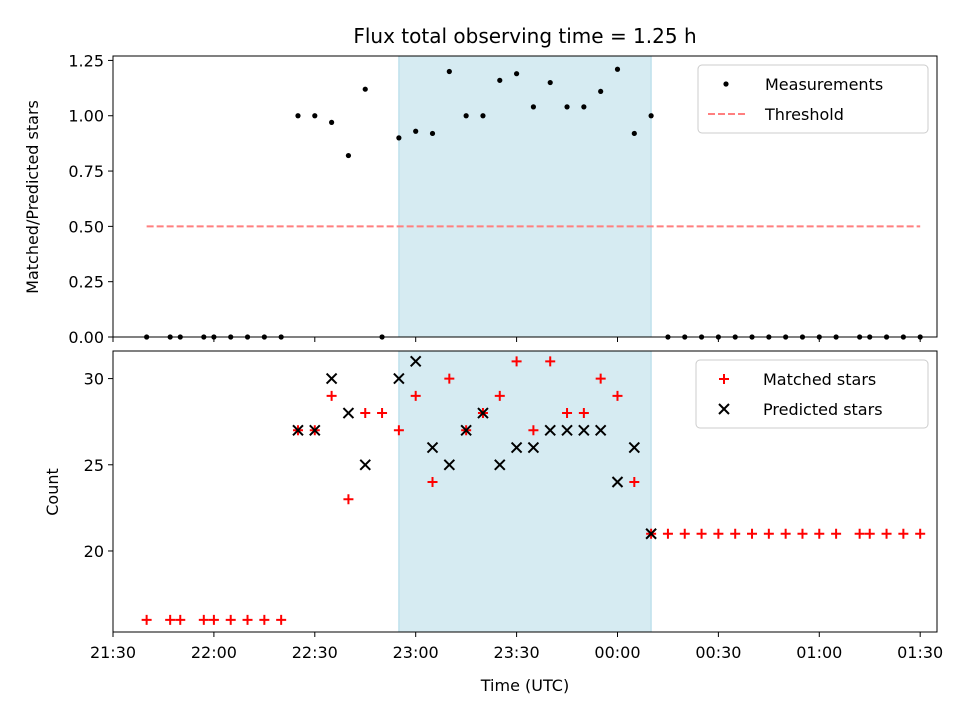 The image size is (960, 720). What do you see at coordinates (724, 409) in the screenshot?
I see `legend-marker-predicted` at bounding box center [724, 409].